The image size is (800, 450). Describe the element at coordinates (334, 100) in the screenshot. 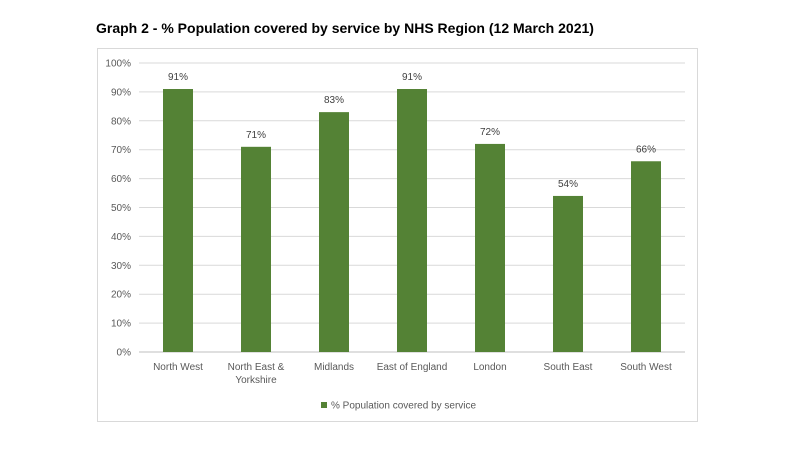

I see `data-label: 83%` at that location.